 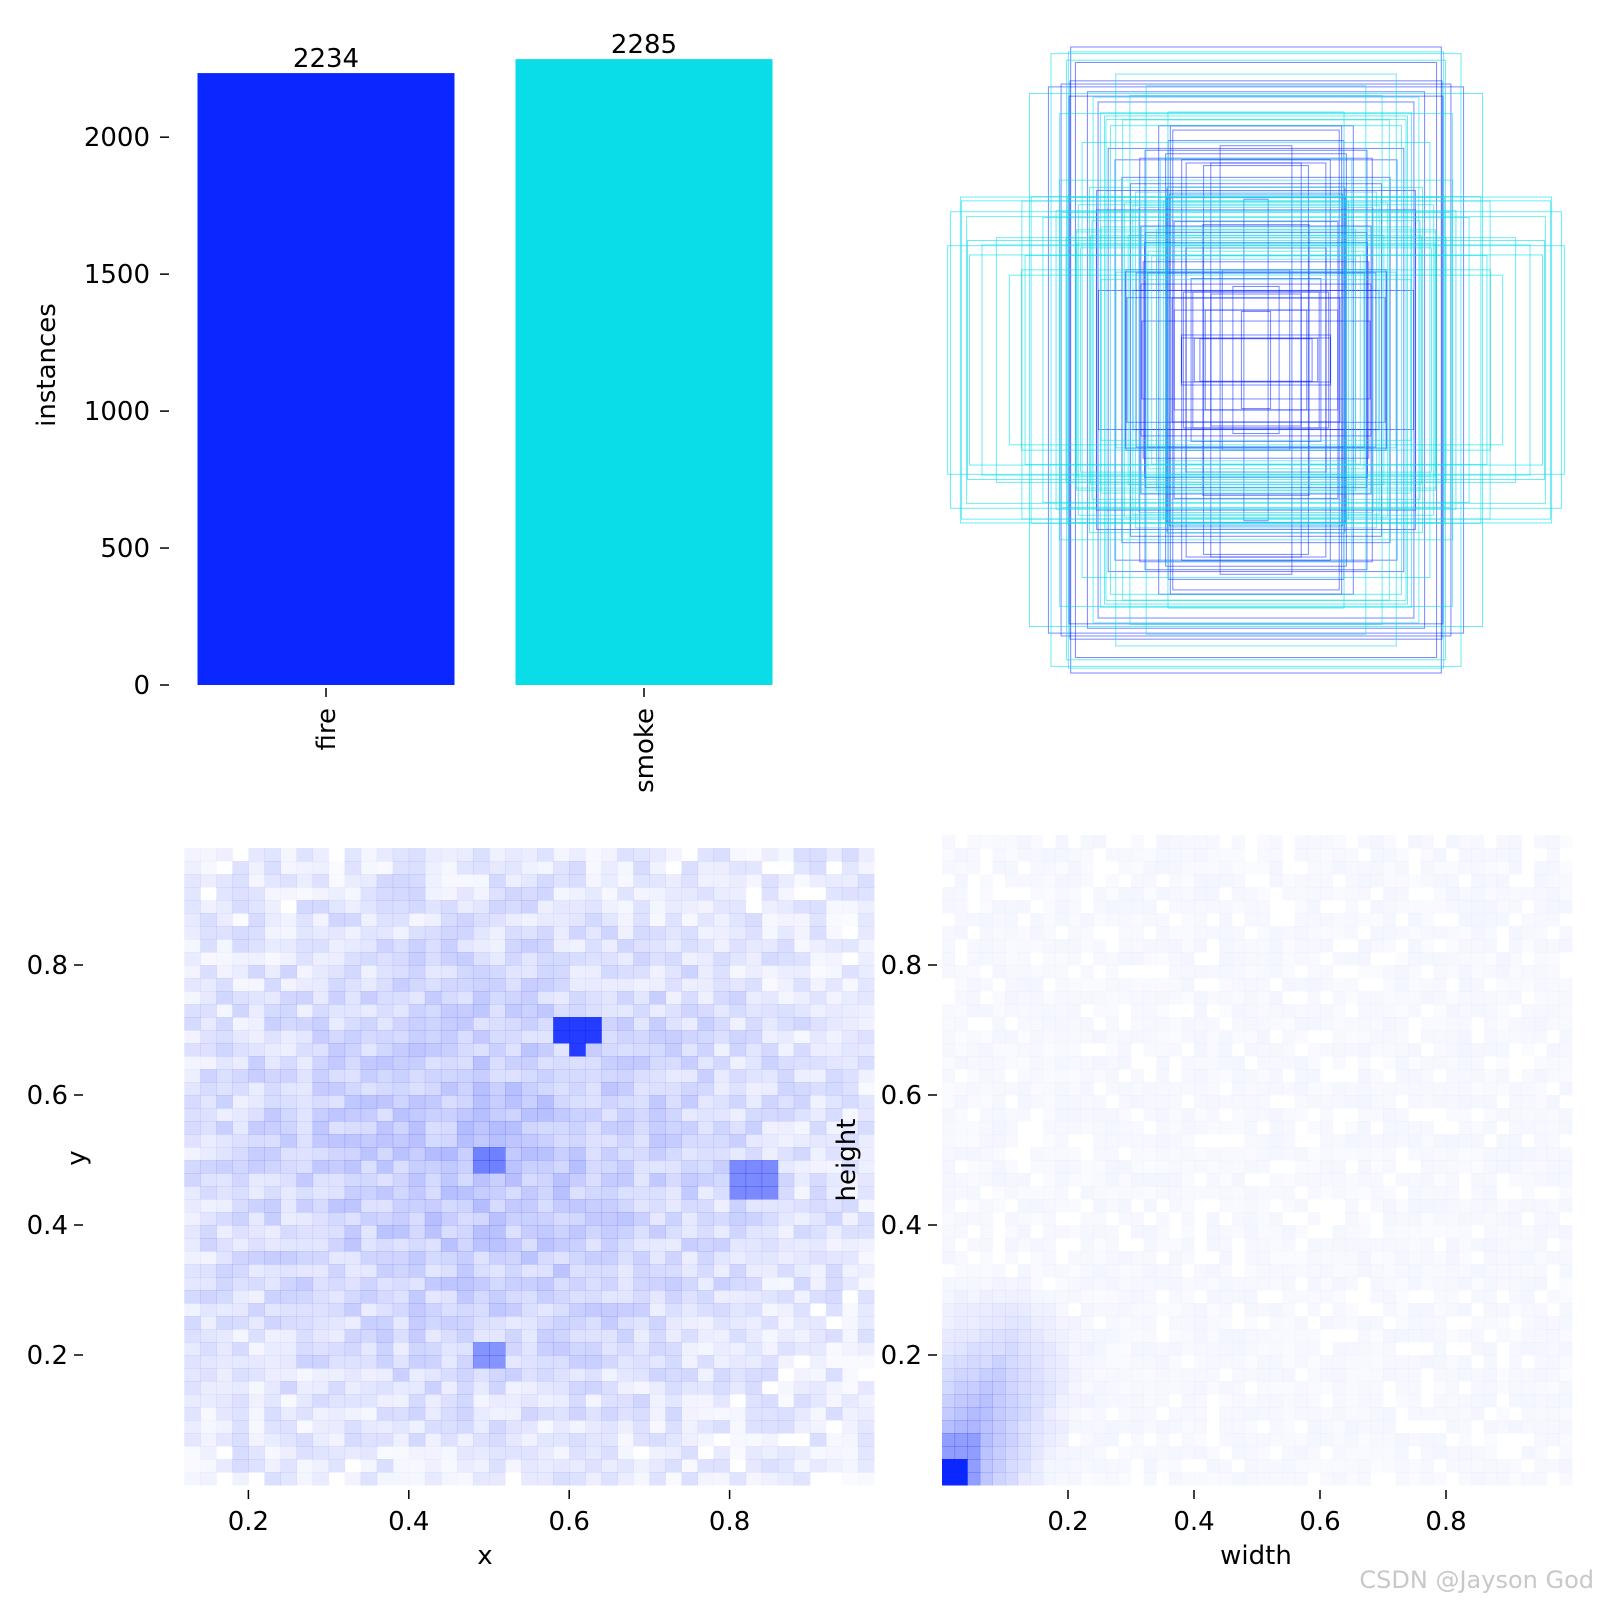 I want to click on wh-y-label: height, so click(x=847, y=1160).